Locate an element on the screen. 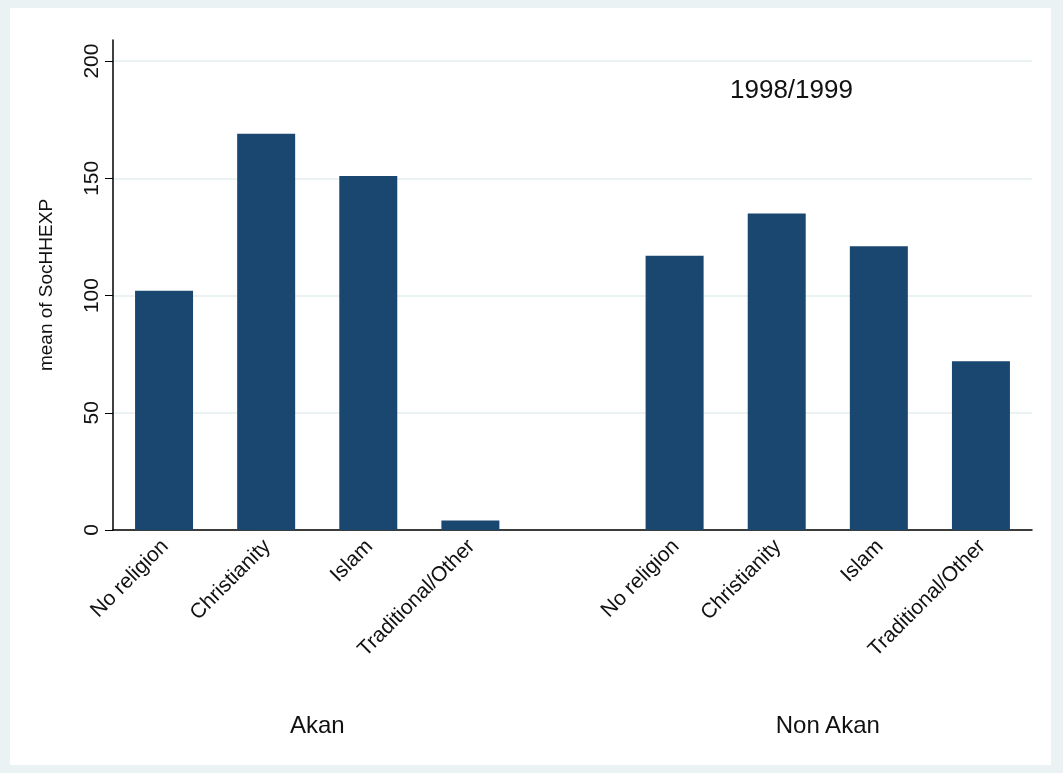 The height and width of the screenshot is (773, 1063). y-tick-label: 0 is located at coordinates (90, 530).